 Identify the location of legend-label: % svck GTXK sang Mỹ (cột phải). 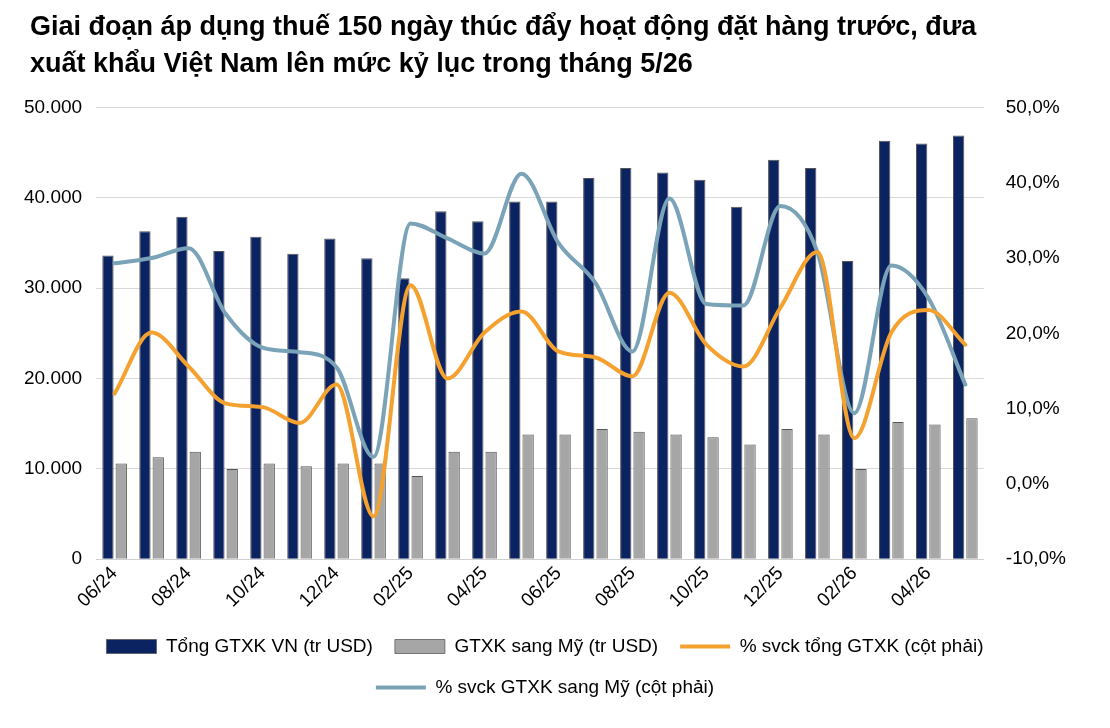
(575, 686).